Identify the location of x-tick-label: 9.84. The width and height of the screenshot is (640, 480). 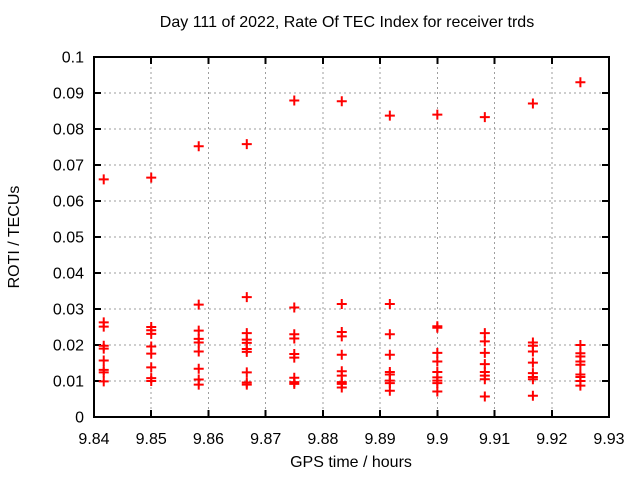
(93, 439).